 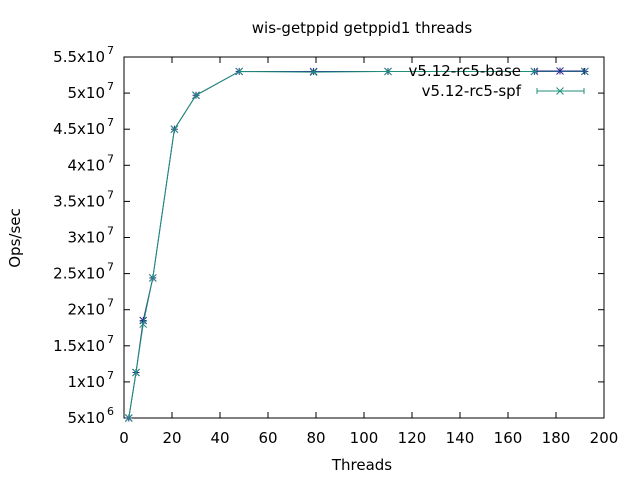 I want to click on y-tick-label: 1.5x10 7, so click(x=83, y=344).